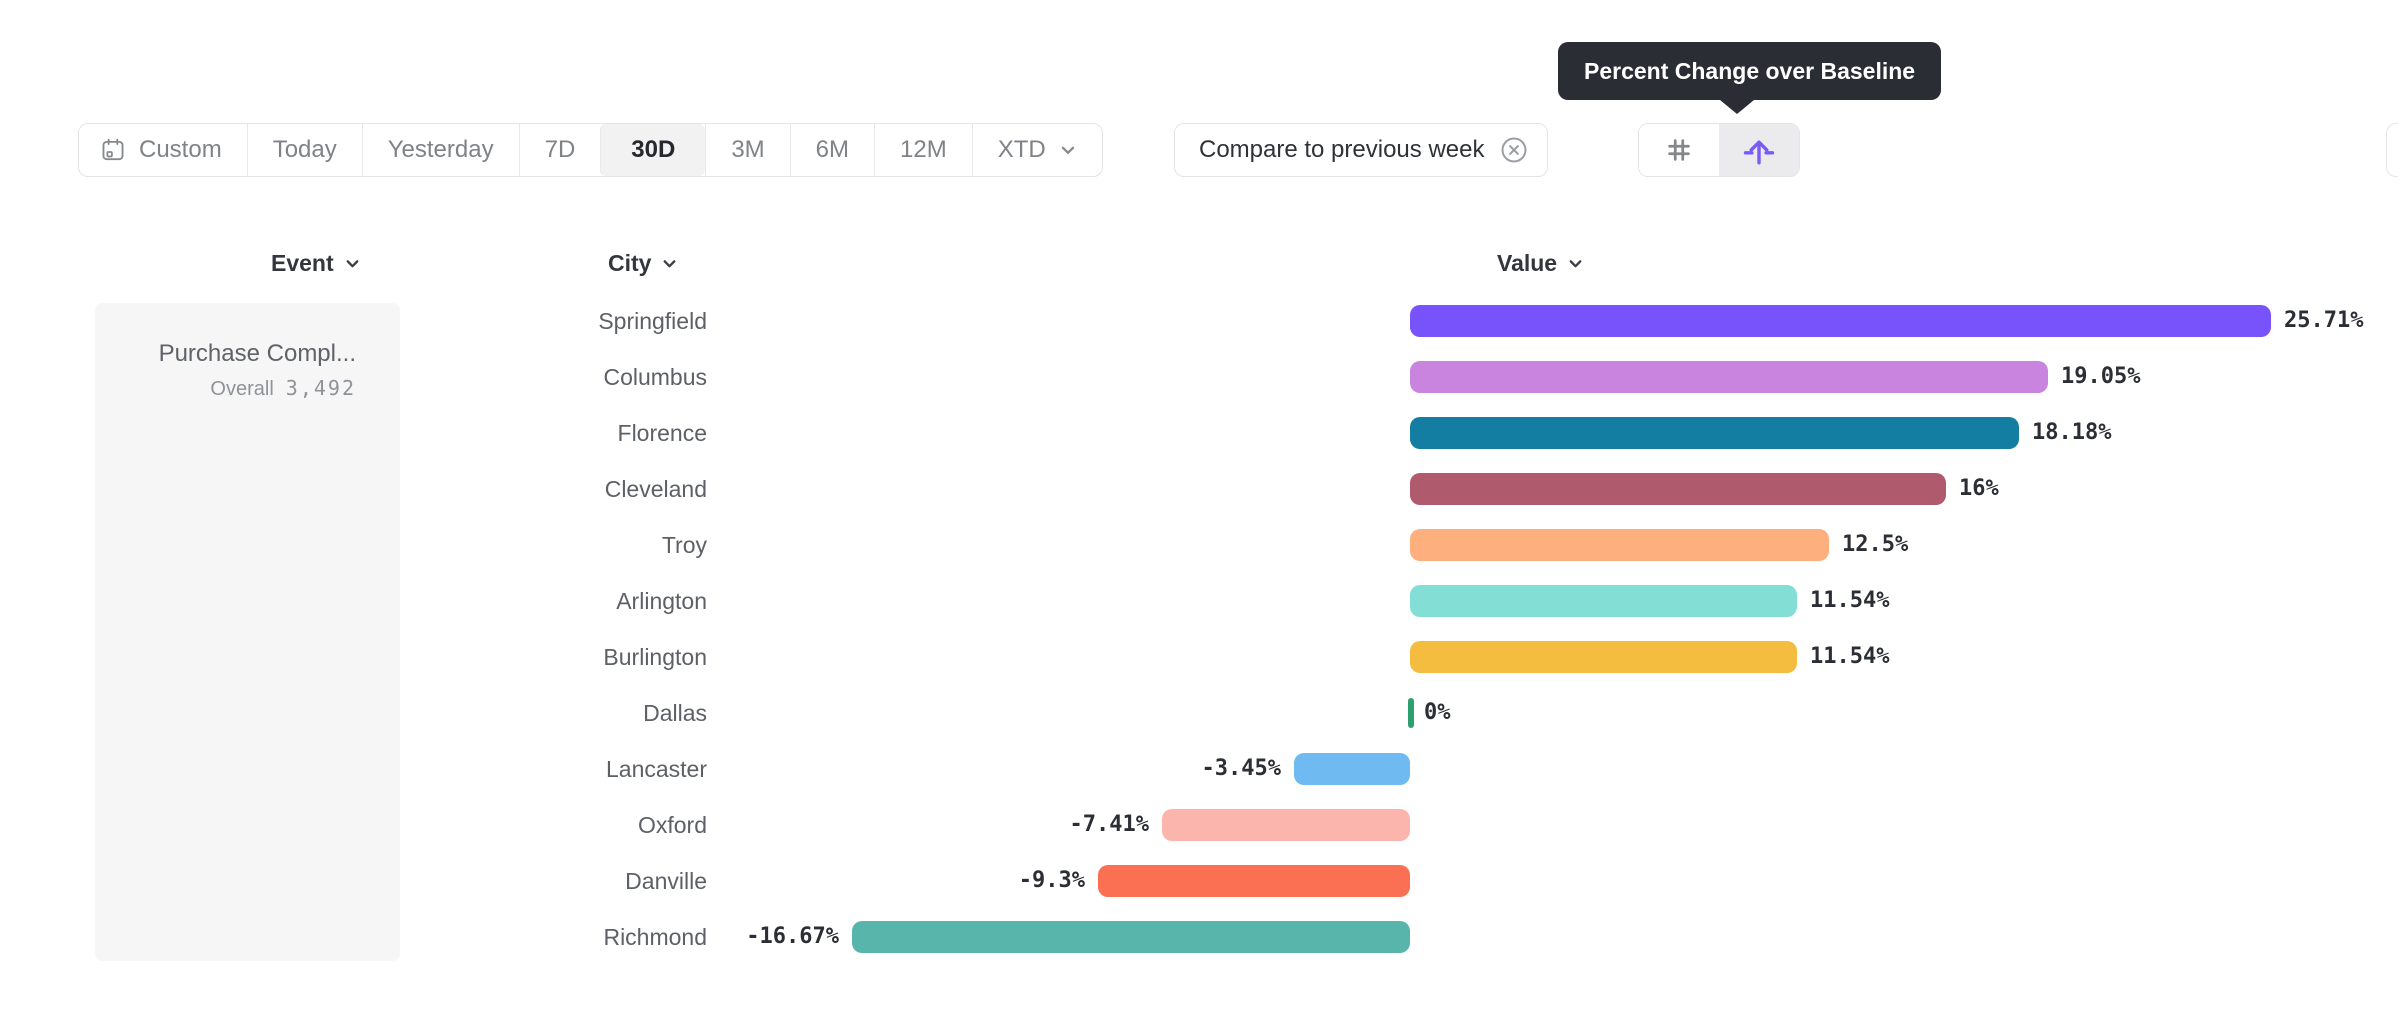  Describe the element at coordinates (1750, 71) in the screenshot. I see `tooltip-text: Percent Change over Baseline` at that location.